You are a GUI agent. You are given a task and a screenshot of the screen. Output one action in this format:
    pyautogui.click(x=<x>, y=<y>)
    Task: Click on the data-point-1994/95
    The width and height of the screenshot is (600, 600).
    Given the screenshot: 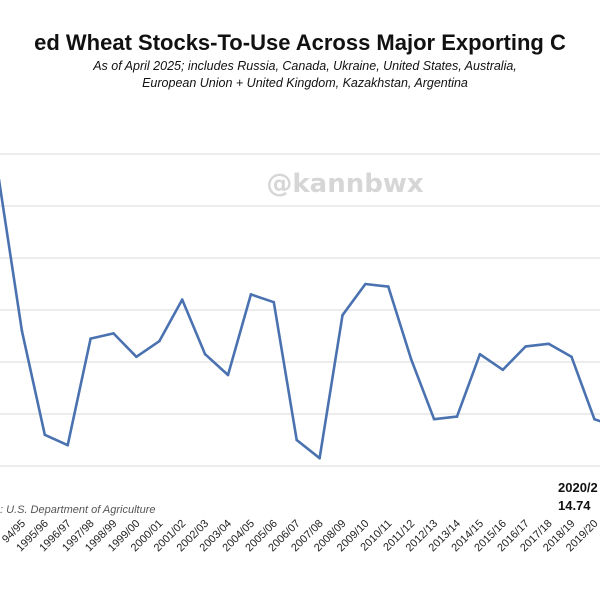 What is the action you would take?
    pyautogui.click(x=22, y=331)
    